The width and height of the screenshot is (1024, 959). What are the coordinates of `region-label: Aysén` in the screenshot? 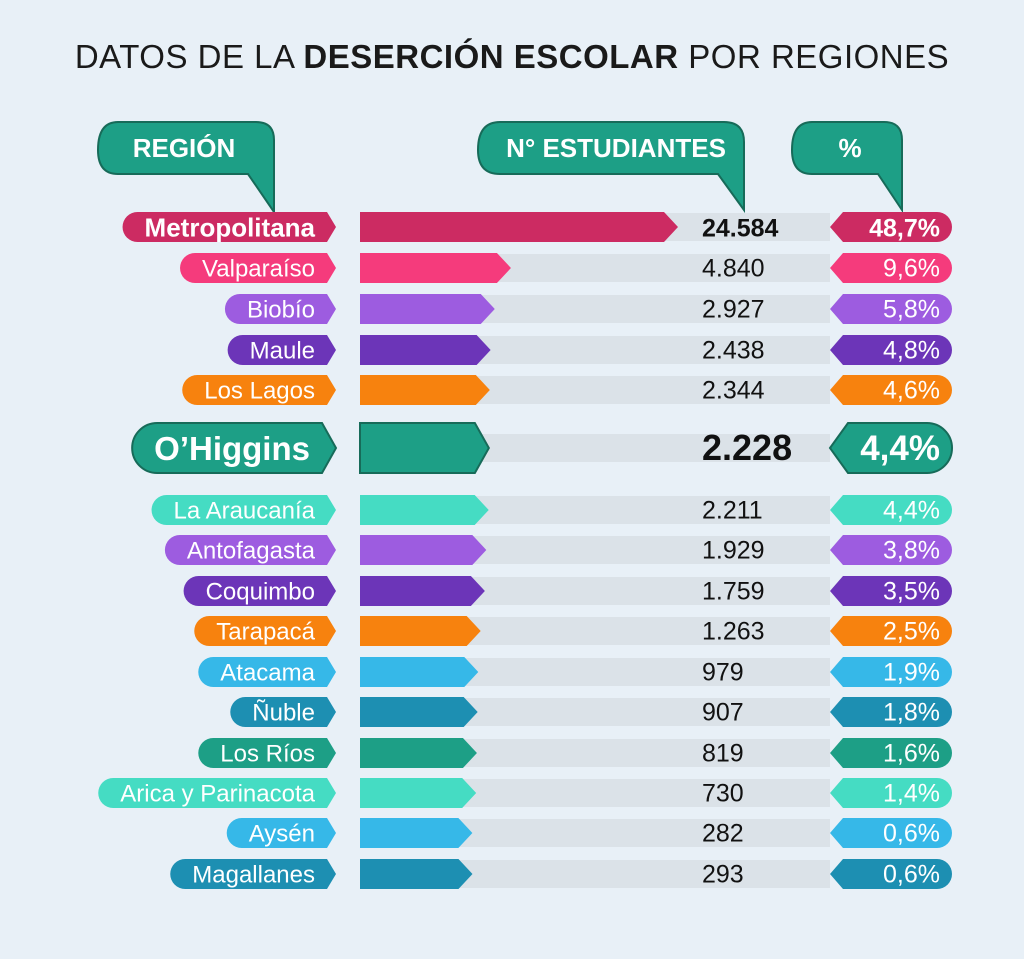 It's located at (282, 834).